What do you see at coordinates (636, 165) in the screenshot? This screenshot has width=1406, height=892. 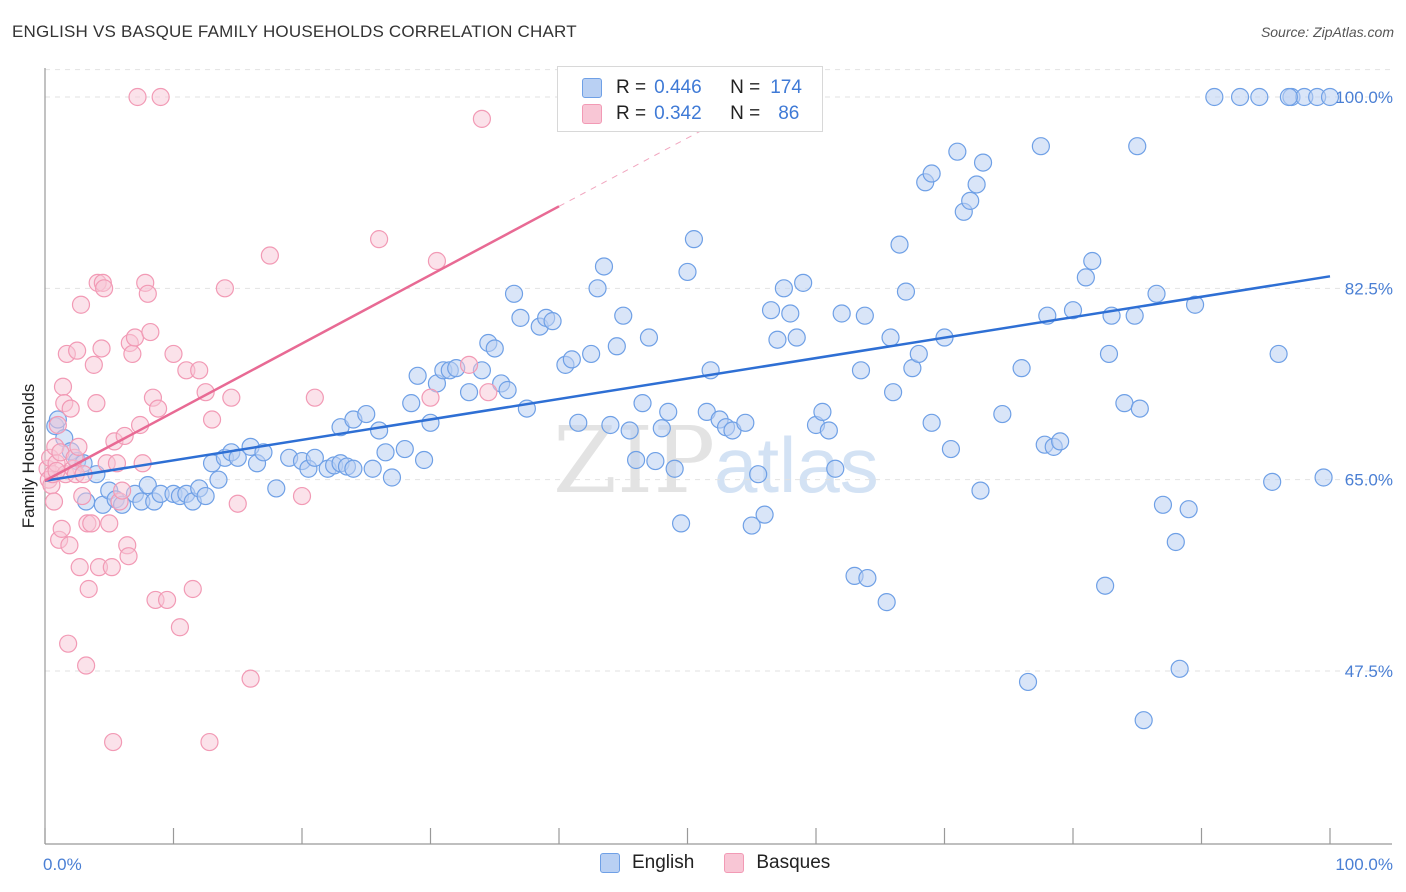 I see `basques-trend-extension` at bounding box center [636, 165].